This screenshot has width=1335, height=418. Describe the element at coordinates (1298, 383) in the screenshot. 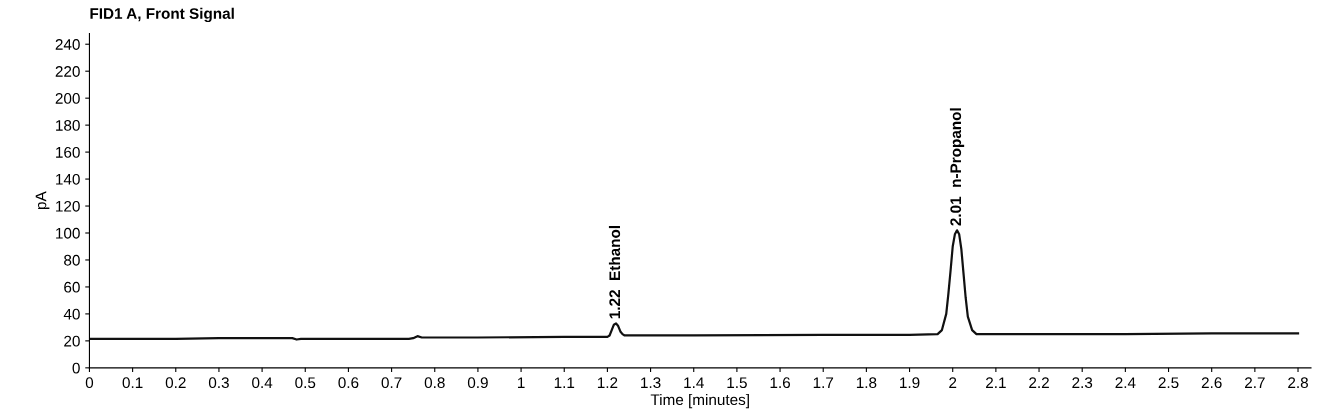

I see `x-tick-label: 2.8` at that location.